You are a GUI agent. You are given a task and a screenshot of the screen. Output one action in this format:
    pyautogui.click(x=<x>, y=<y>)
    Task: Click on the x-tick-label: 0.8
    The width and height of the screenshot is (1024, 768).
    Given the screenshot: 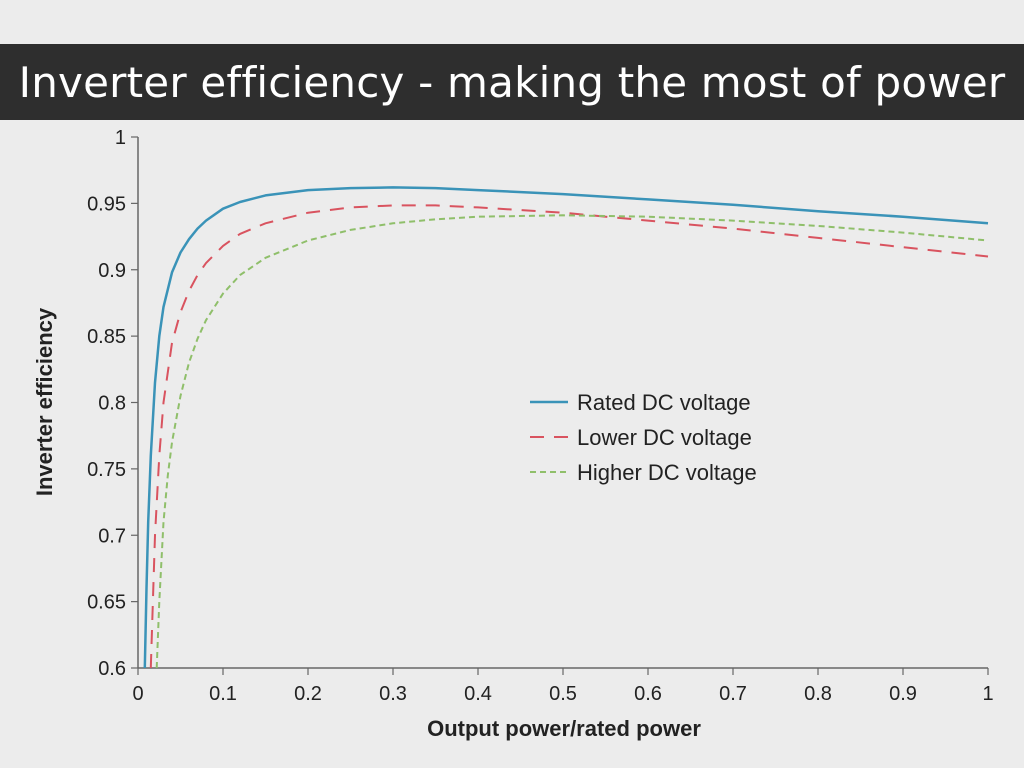 What is the action you would take?
    pyautogui.click(x=818, y=694)
    